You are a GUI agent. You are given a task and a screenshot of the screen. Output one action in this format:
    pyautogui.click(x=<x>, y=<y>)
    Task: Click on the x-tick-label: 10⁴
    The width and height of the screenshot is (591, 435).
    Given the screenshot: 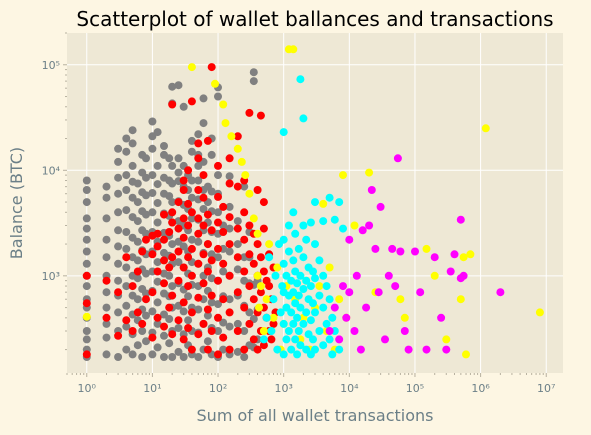 What is the action you would take?
    pyautogui.click(x=349, y=388)
    